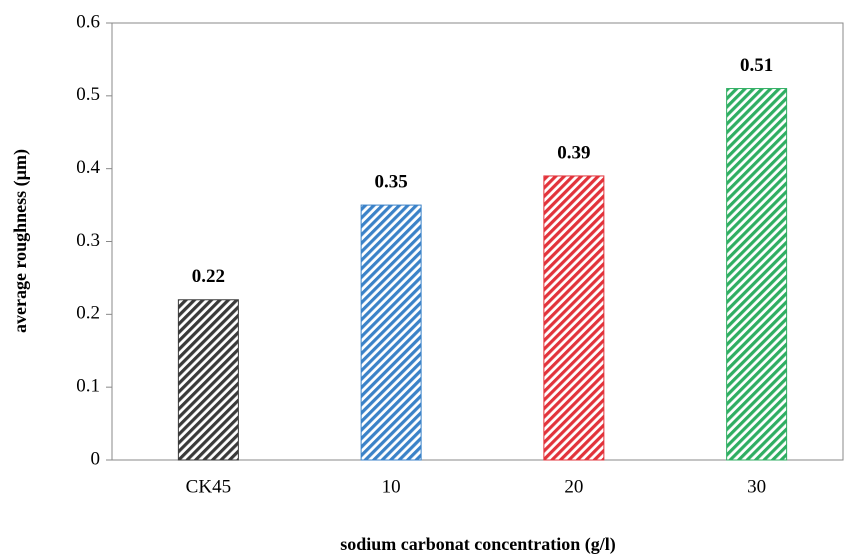 The width and height of the screenshot is (861, 558). What do you see at coordinates (96, 458) in the screenshot?
I see `y-tick-label: 0` at bounding box center [96, 458].